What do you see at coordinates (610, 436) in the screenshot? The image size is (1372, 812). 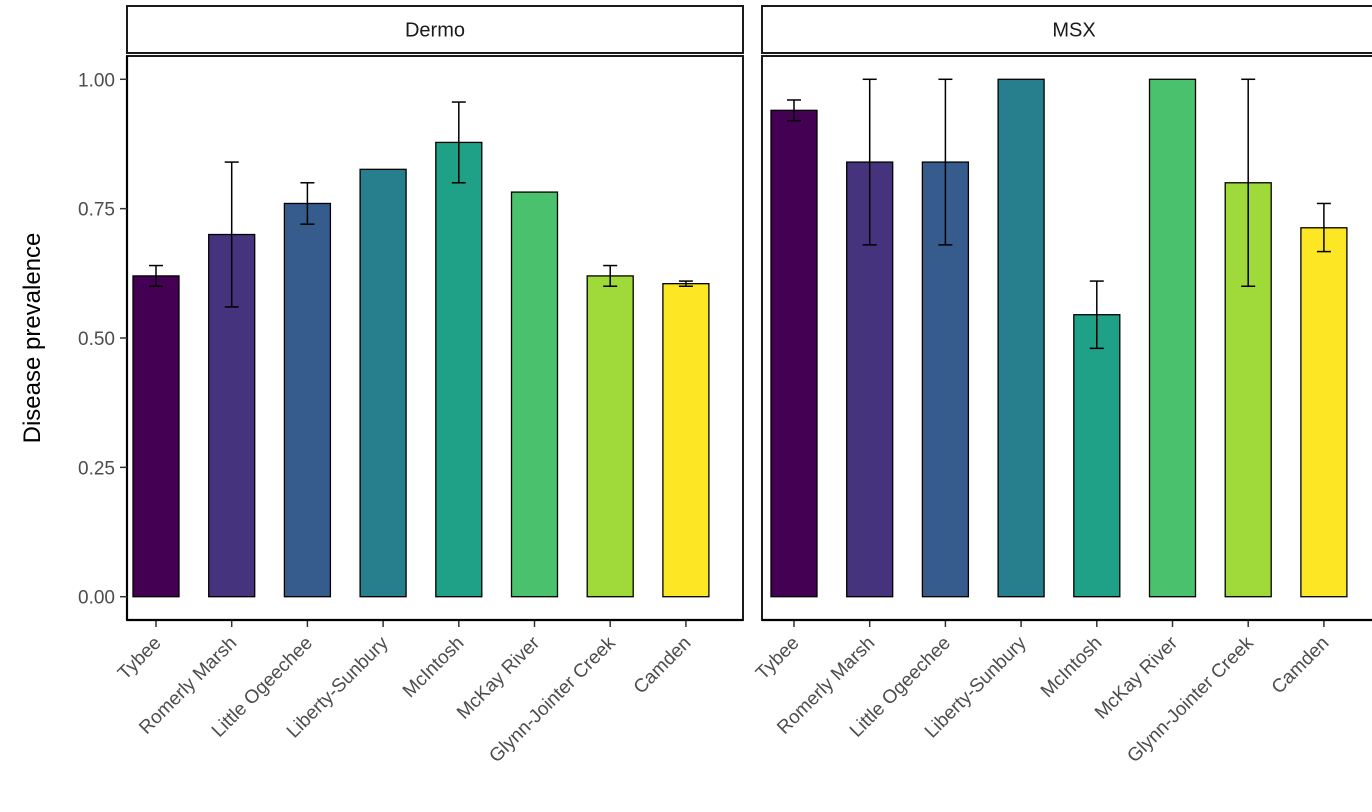 I see `bar-glynn-jointer-creek` at bounding box center [610, 436].